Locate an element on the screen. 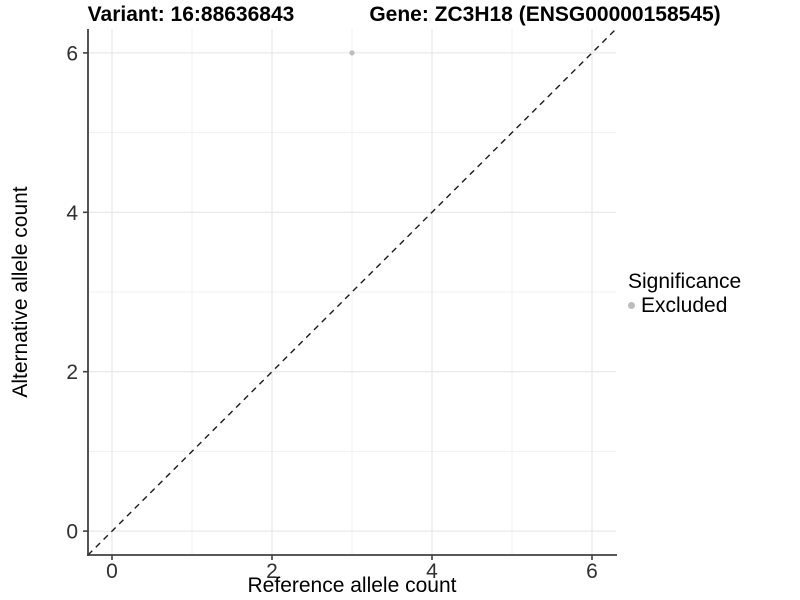  x-tick-label: 0 is located at coordinates (112, 571).